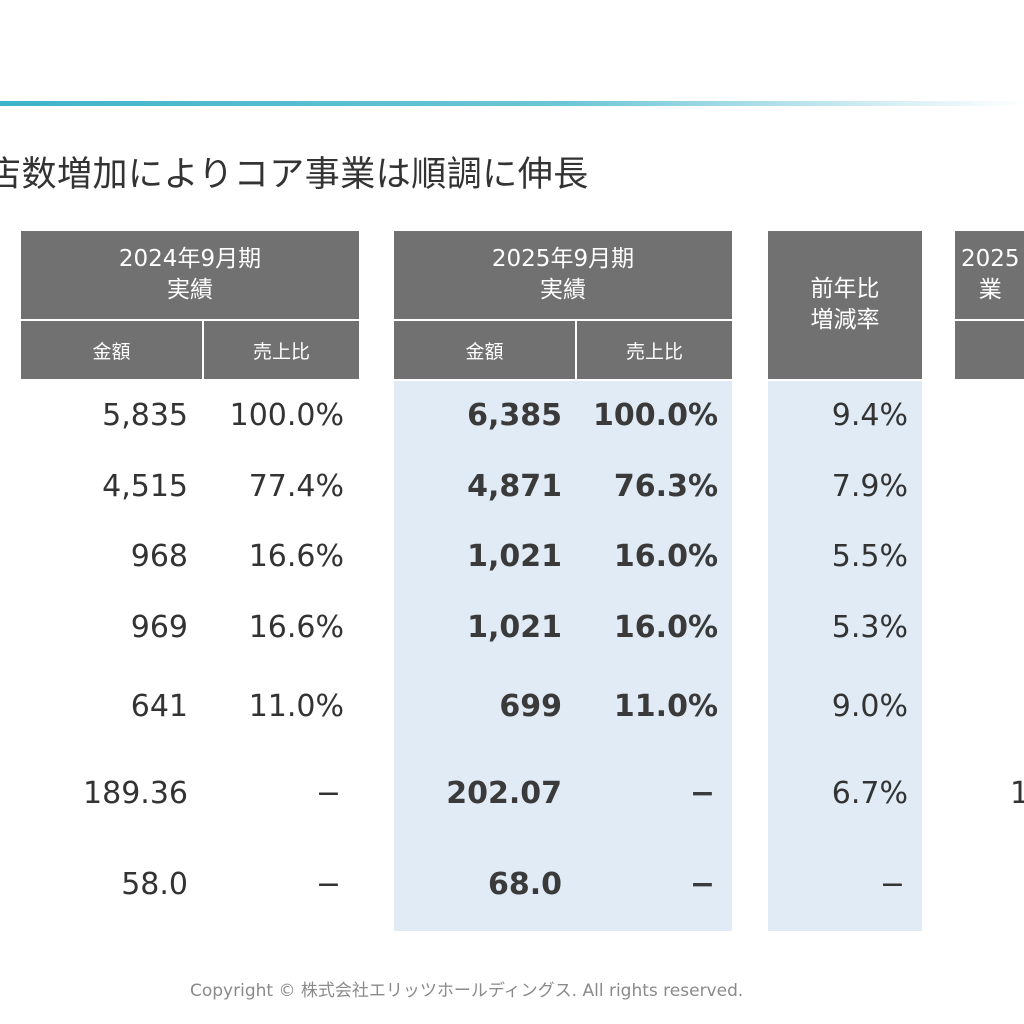 The width and height of the screenshot is (1024, 1024). I want to click on cell-yoy: 5.5%, so click(869, 556).